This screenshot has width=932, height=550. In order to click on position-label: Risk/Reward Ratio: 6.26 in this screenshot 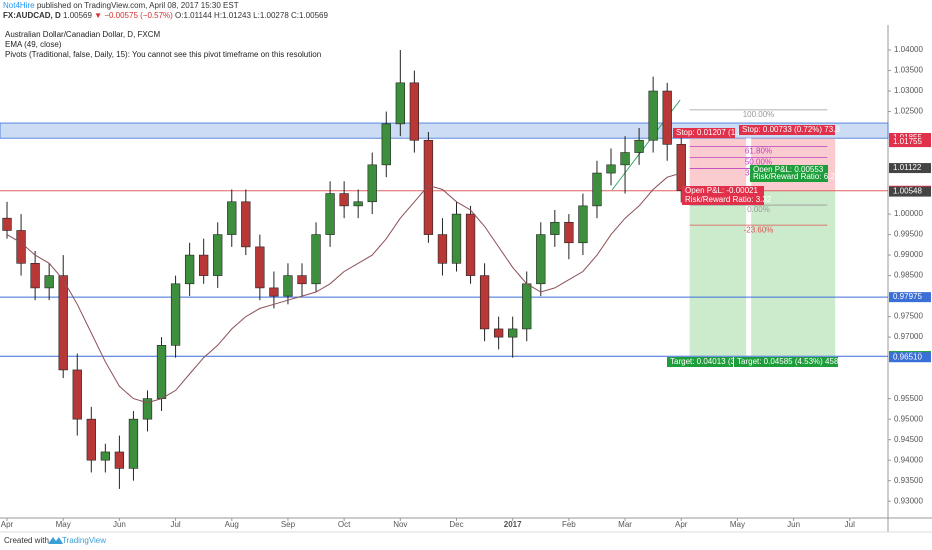, I will do `click(796, 176)`.